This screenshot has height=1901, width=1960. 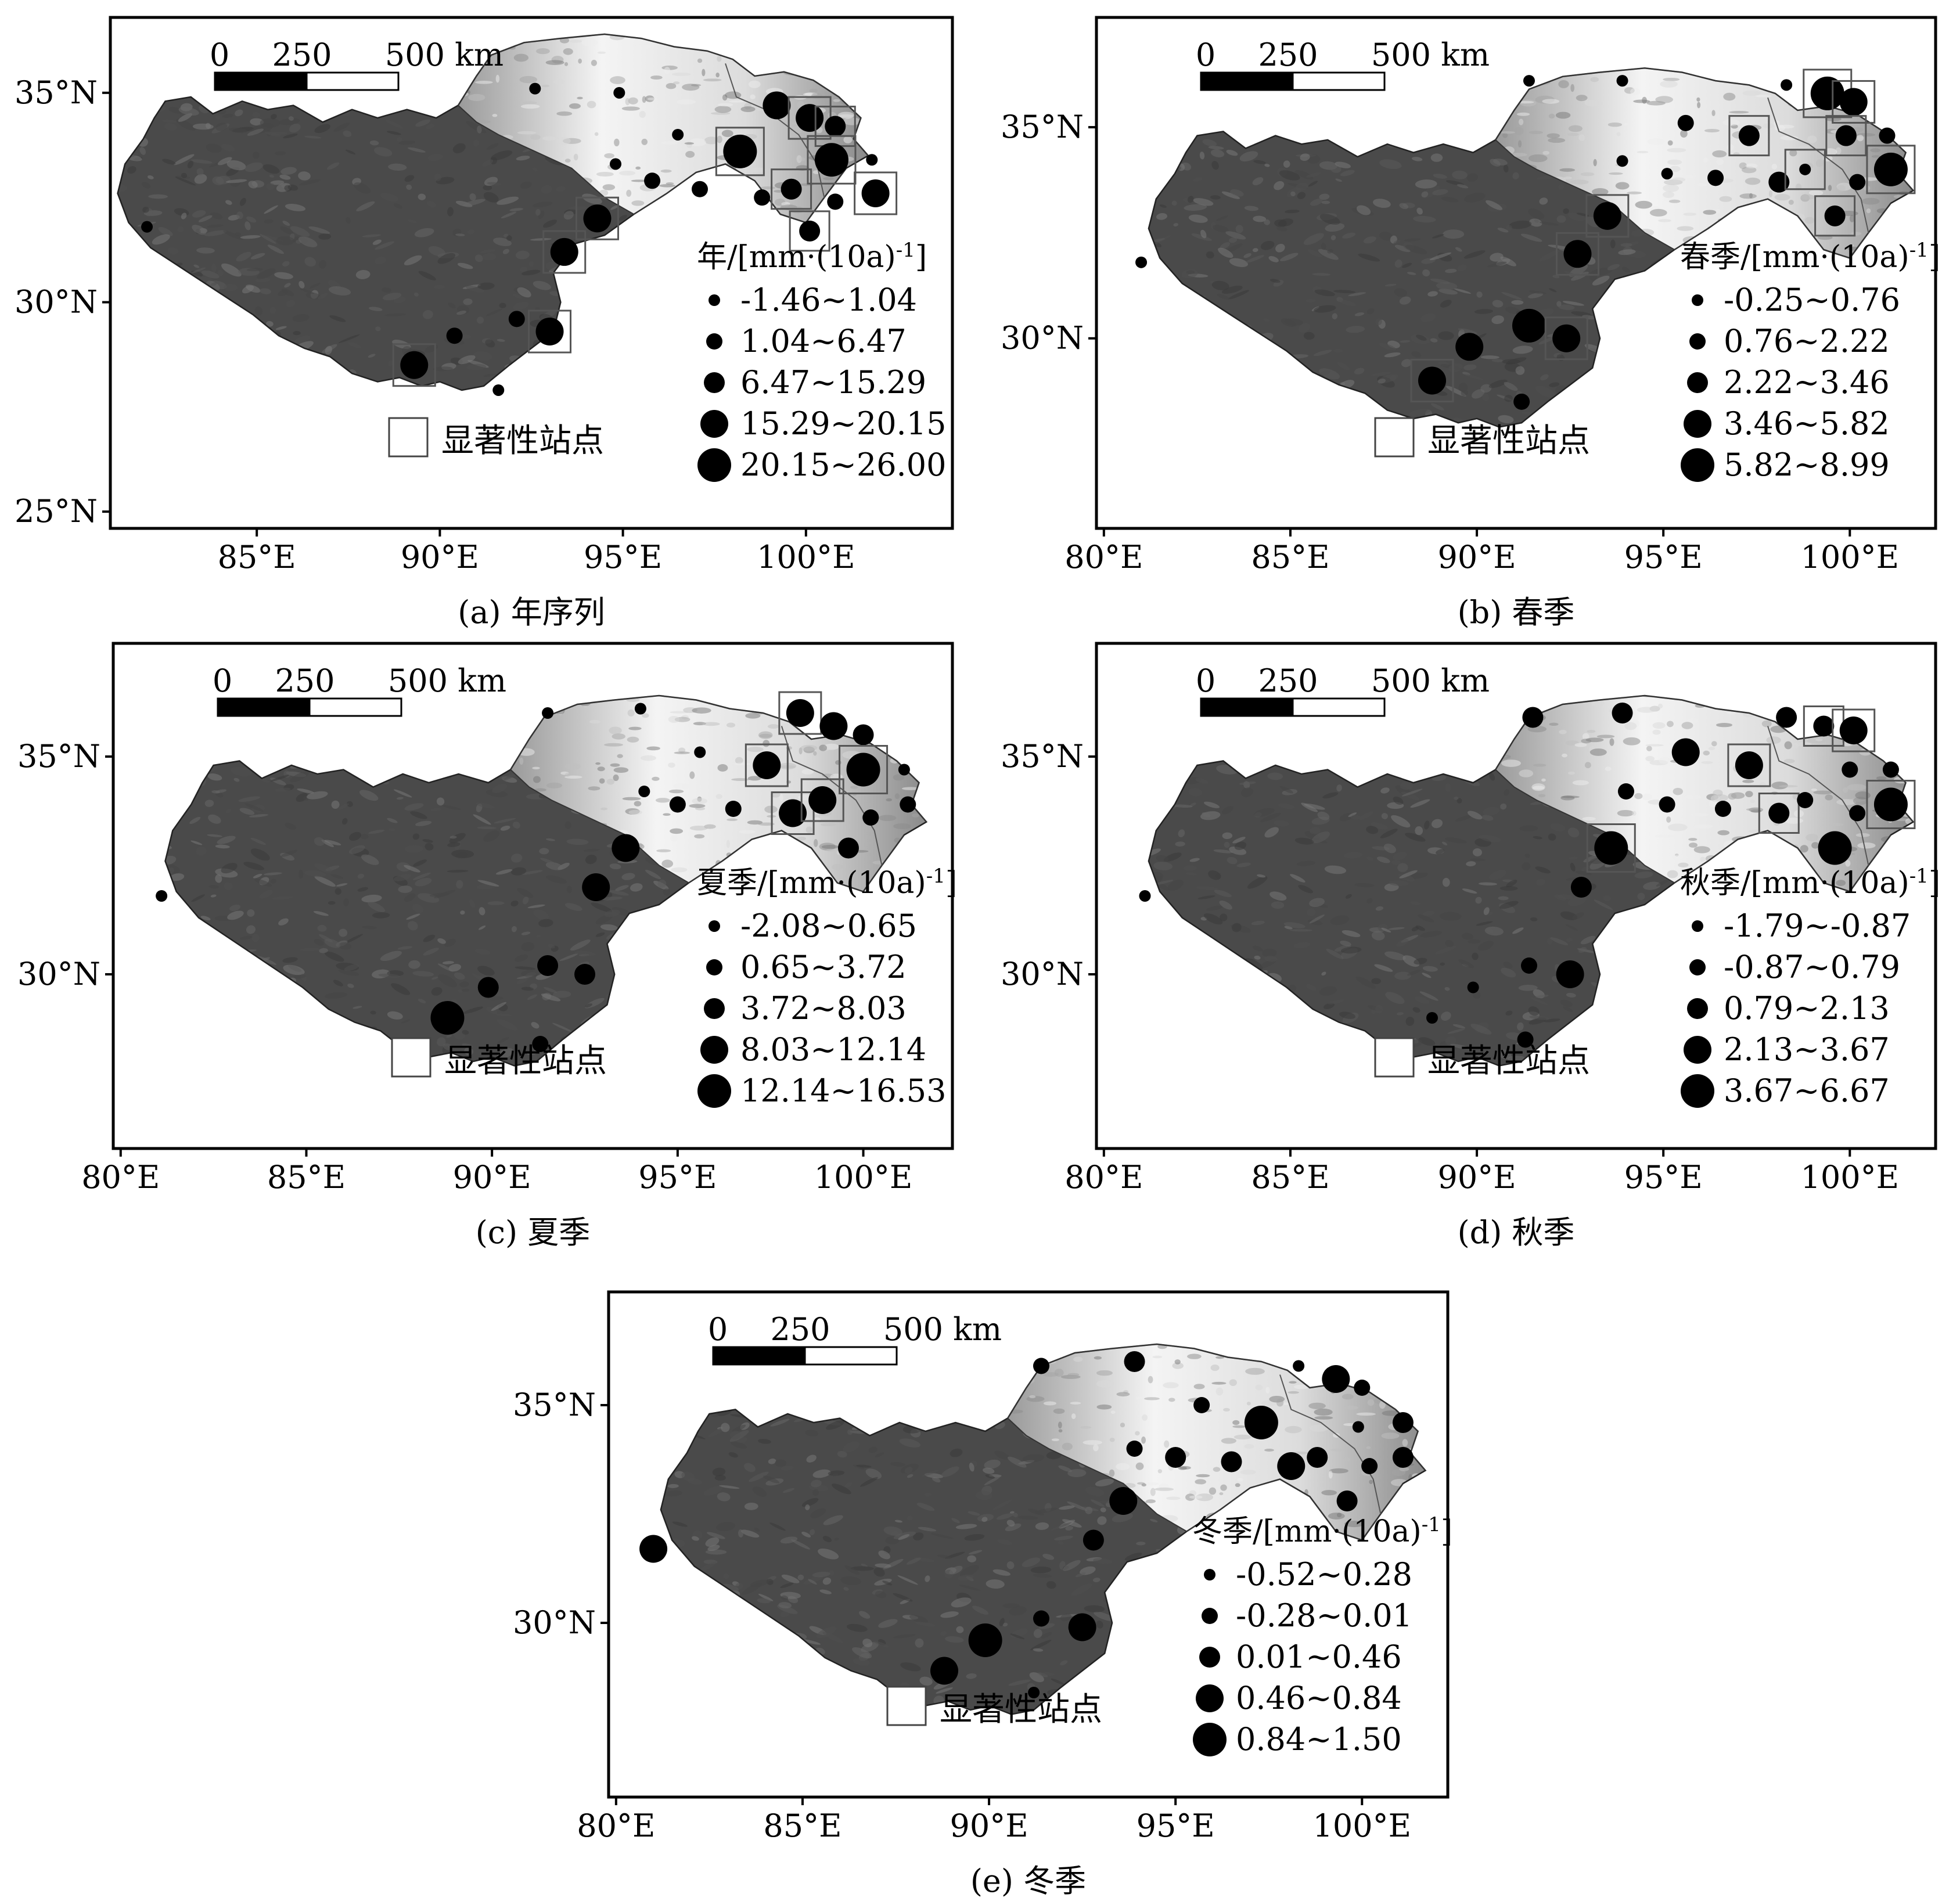 What do you see at coordinates (806, 557) in the screenshot?
I see `lon-tick-label: 100°E` at bounding box center [806, 557].